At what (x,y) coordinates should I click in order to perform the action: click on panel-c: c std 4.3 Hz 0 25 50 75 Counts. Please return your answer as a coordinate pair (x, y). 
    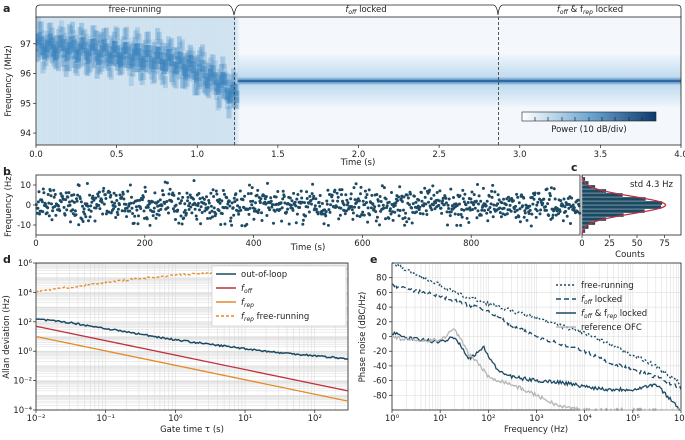
    Looking at the image, I should click on (626, 210).